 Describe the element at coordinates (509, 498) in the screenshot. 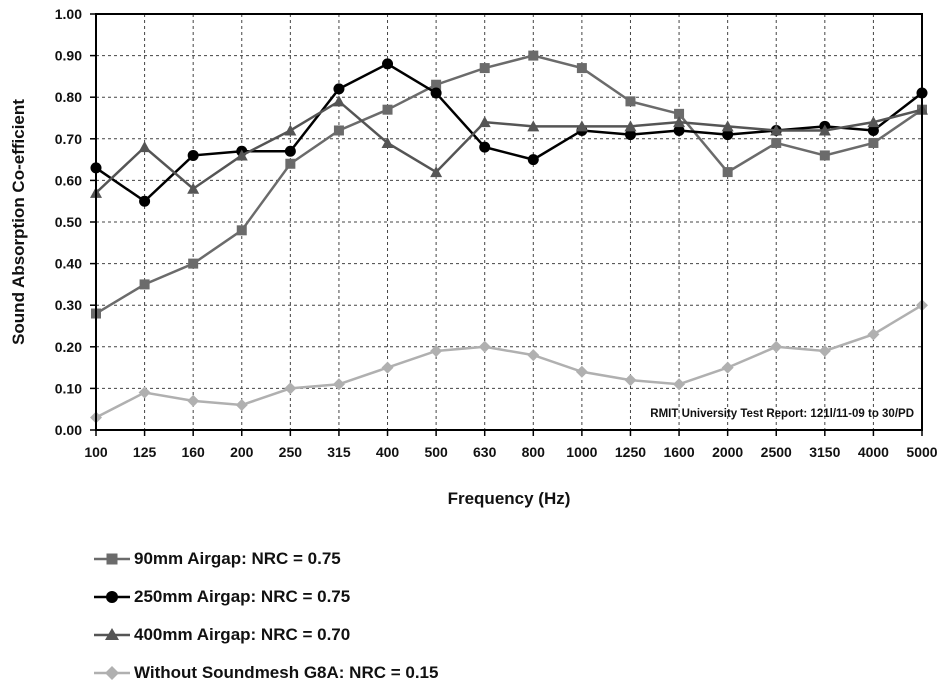

I see `x-axis-title: Frequency (Hz)` at that location.